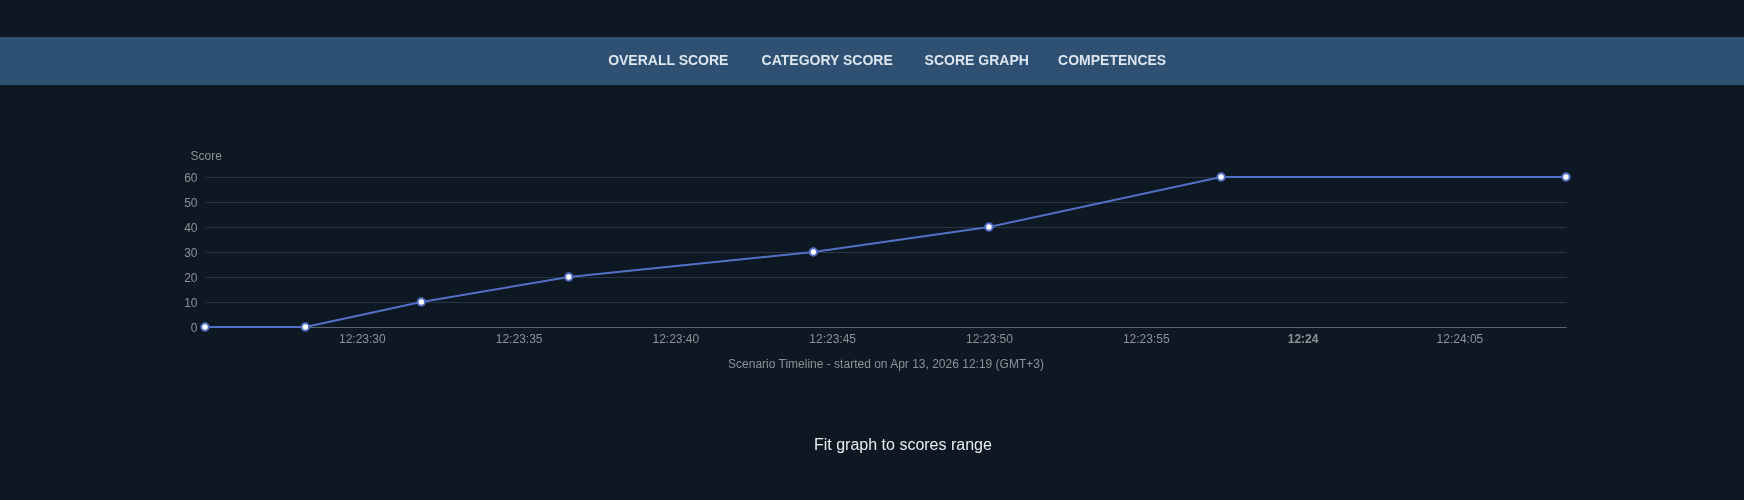 This screenshot has width=1744, height=500. What do you see at coordinates (519, 338) in the screenshot?
I see `x-tick-label: 12:23:35` at bounding box center [519, 338].